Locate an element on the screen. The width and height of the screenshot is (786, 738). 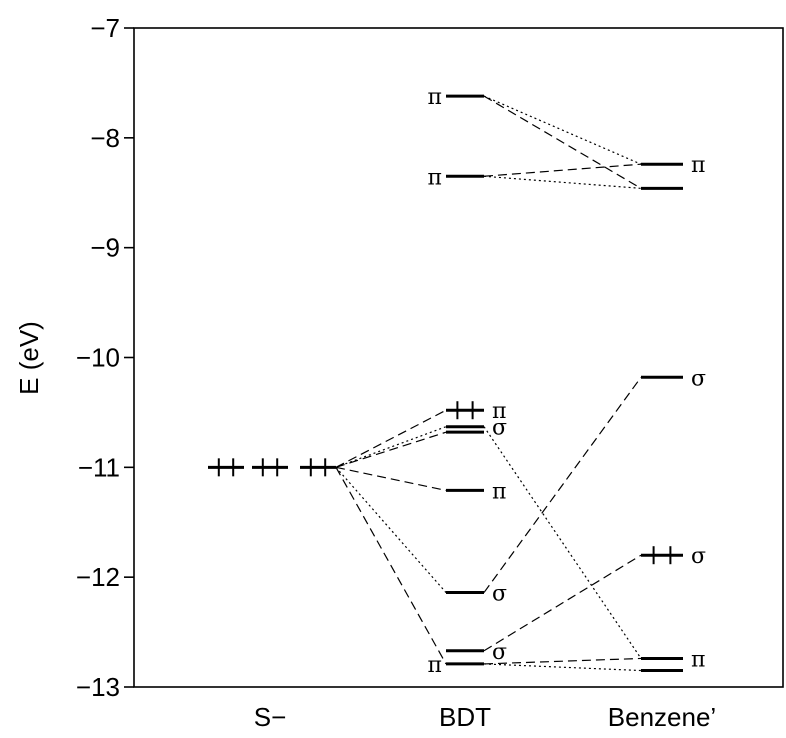
y-tick-label: −10 is located at coordinates (98, 358).